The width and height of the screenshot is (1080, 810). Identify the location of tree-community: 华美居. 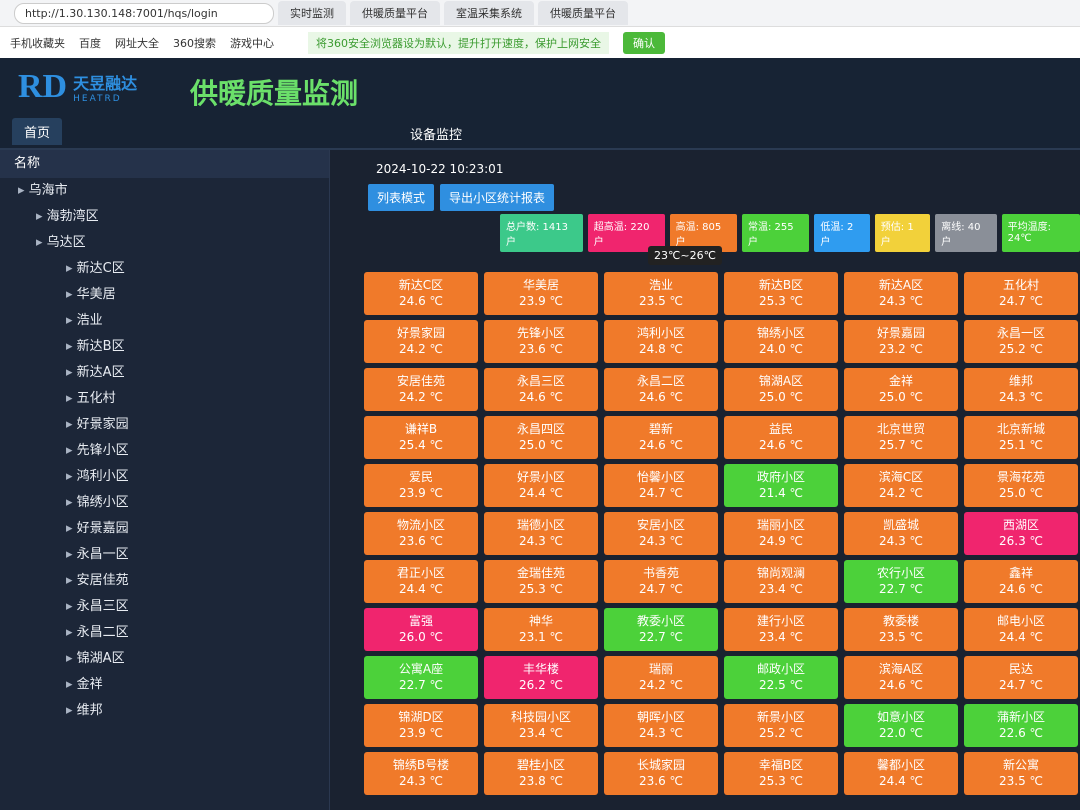
(164, 295).